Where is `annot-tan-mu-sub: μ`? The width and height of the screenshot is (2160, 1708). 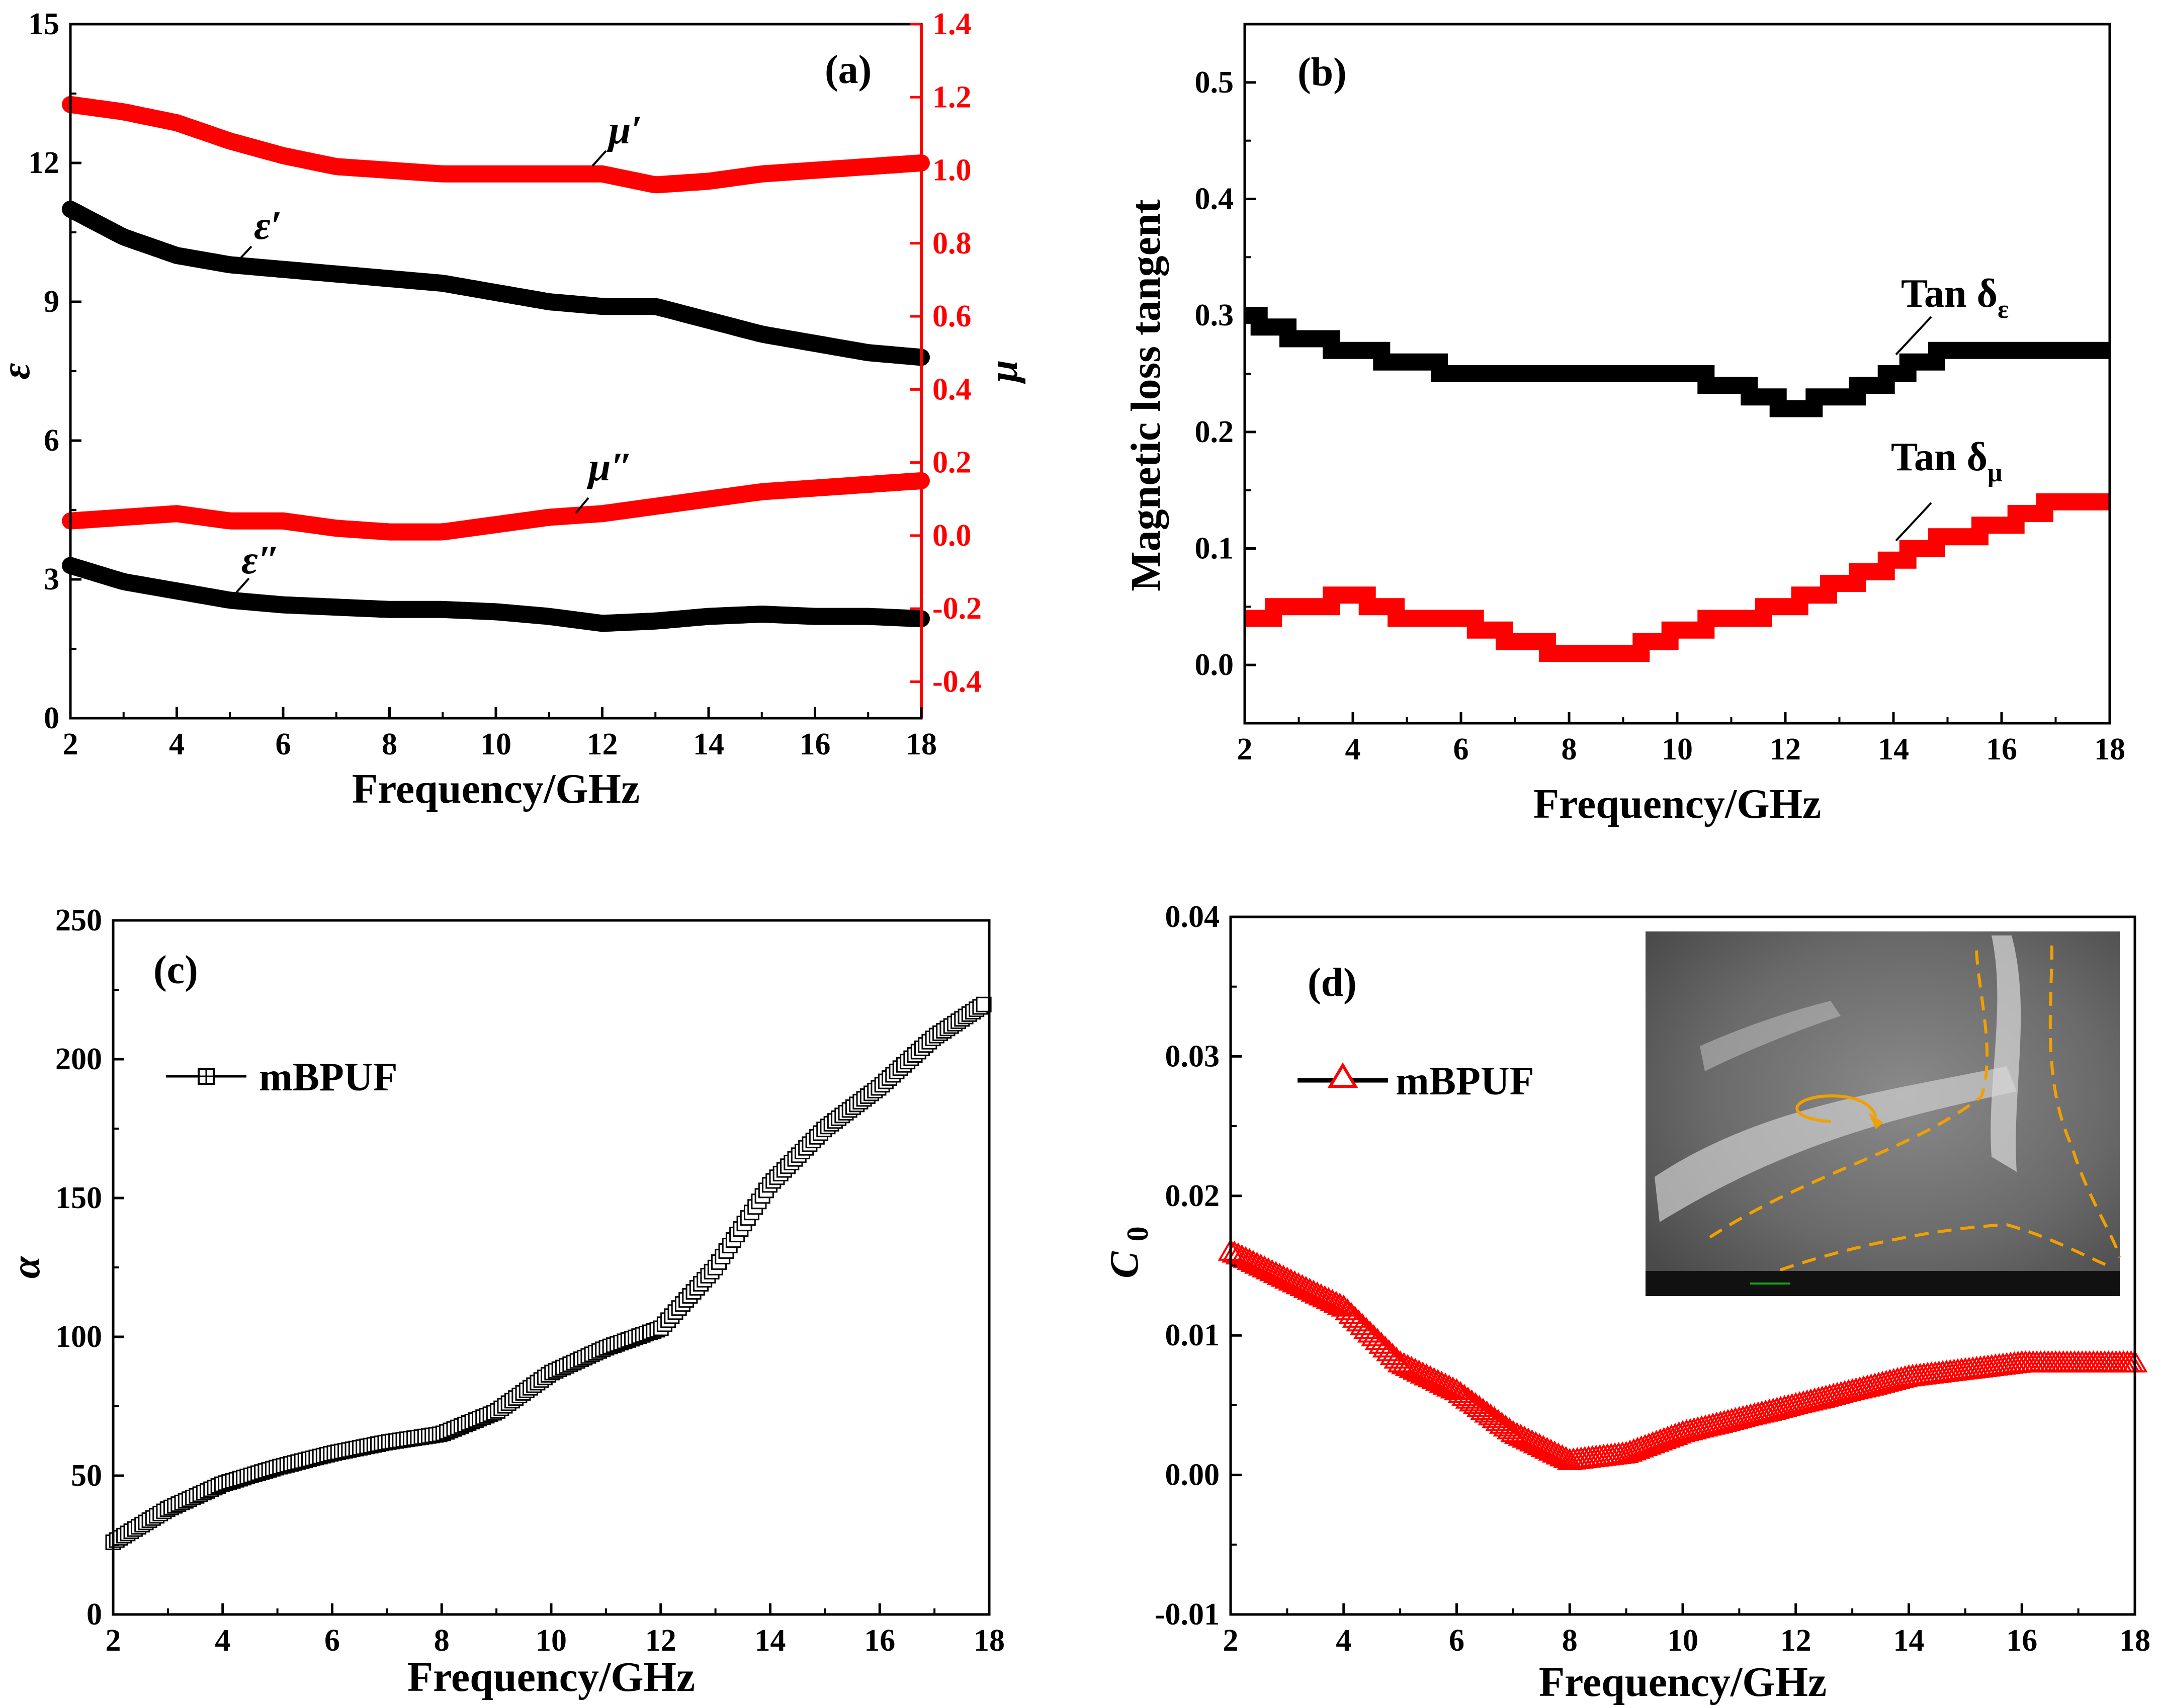 annot-tan-mu-sub: μ is located at coordinates (1995, 473).